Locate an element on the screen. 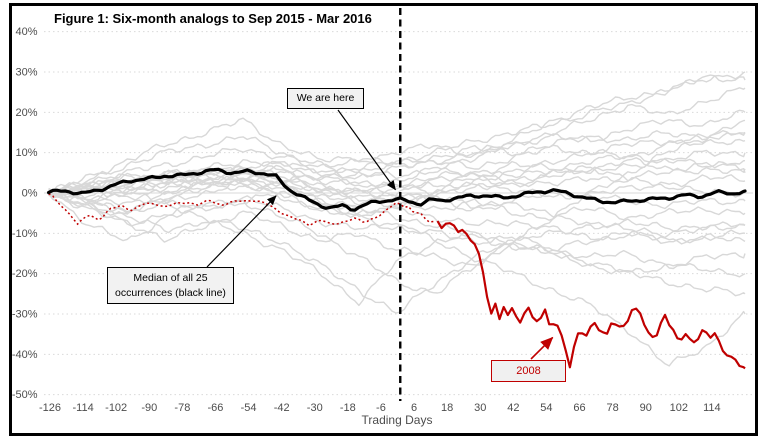  svg-text: -40% is located at coordinates (25, 355).